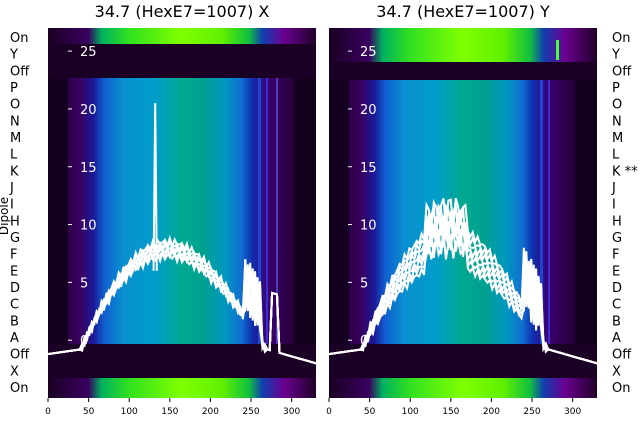 This screenshot has height=440, width=640. Describe the element at coordinates (625, 171) in the screenshot. I see `dipole-label: K **` at that location.